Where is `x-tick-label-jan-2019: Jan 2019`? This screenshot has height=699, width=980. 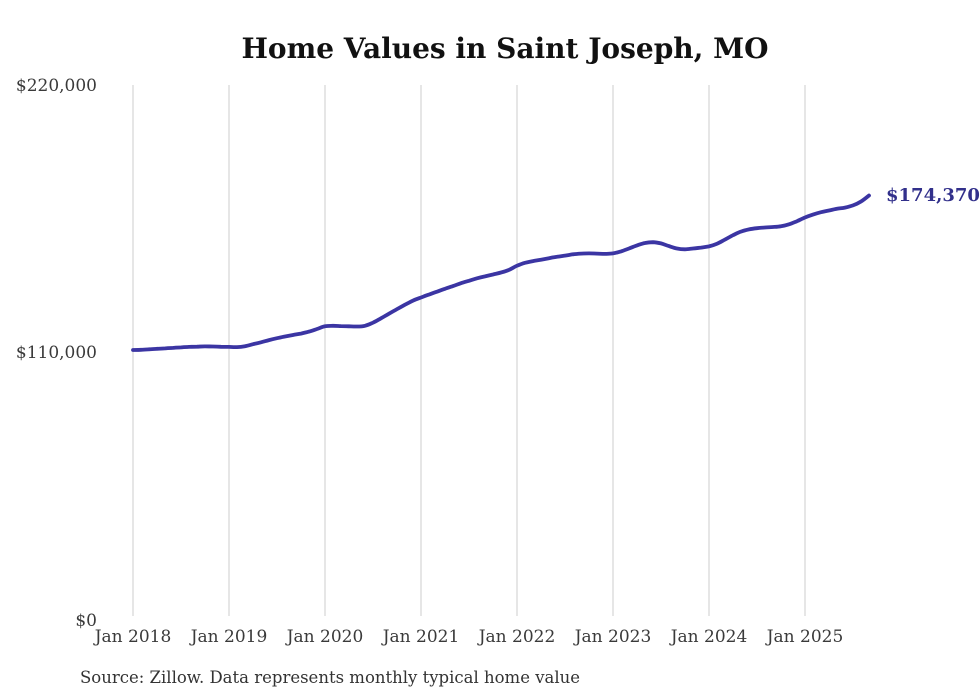 x-tick-label-jan-2019: Jan 2019 is located at coordinates (228, 637).